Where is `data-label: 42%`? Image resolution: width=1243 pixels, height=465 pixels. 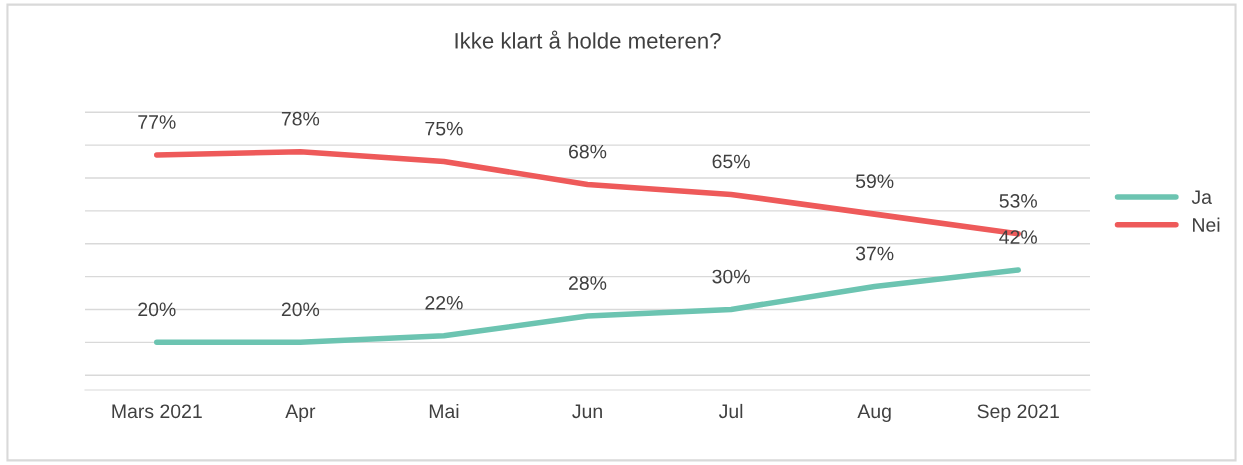 data-label: 42% is located at coordinates (1018, 237).